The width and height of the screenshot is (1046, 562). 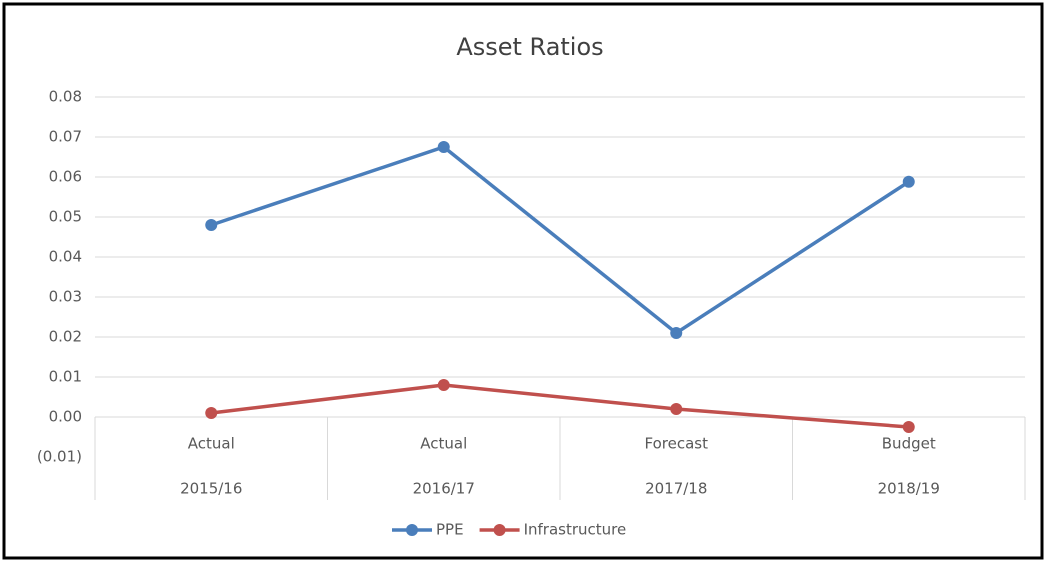 What do you see at coordinates (444, 489) in the screenshot?
I see `x-group-label: 2016/17` at bounding box center [444, 489].